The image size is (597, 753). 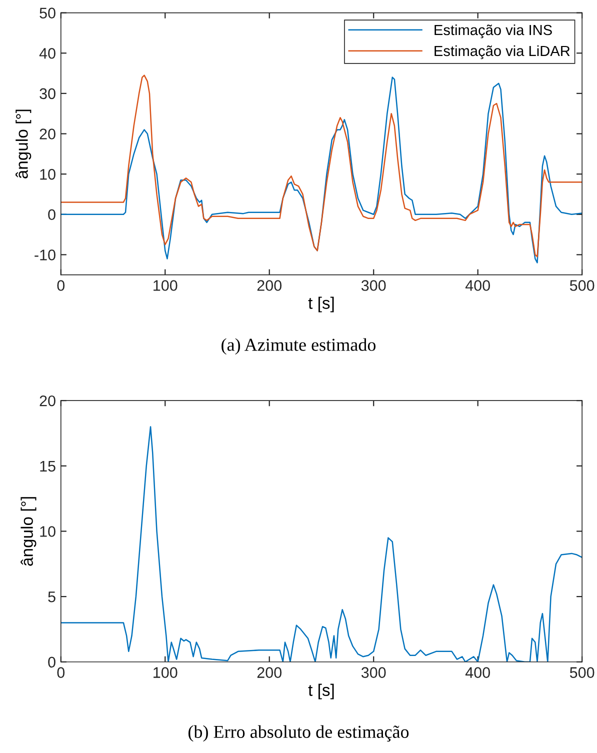 I want to click on legend-label: Estimação via INS, so click(x=493, y=31).